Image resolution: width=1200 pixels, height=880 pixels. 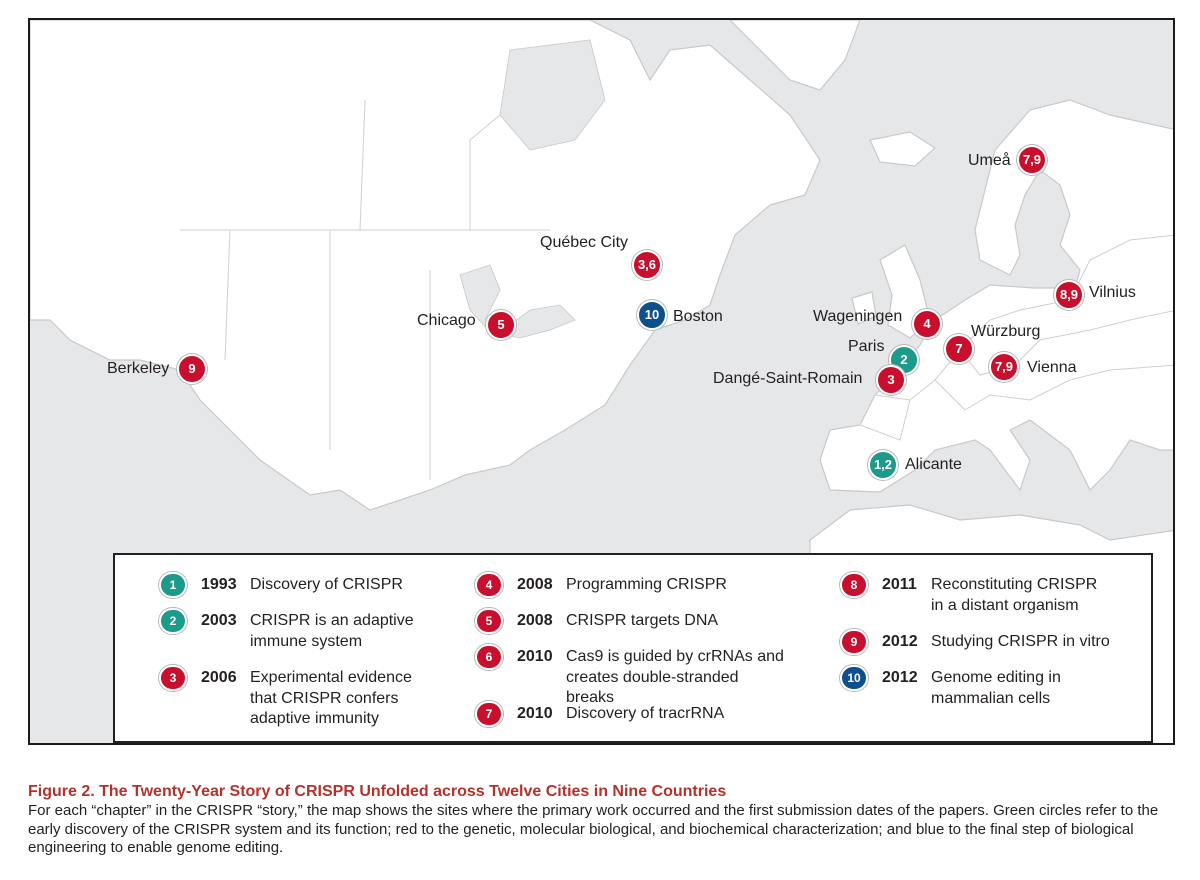 What do you see at coordinates (489, 657) in the screenshot?
I see `legend-marker: 6` at bounding box center [489, 657].